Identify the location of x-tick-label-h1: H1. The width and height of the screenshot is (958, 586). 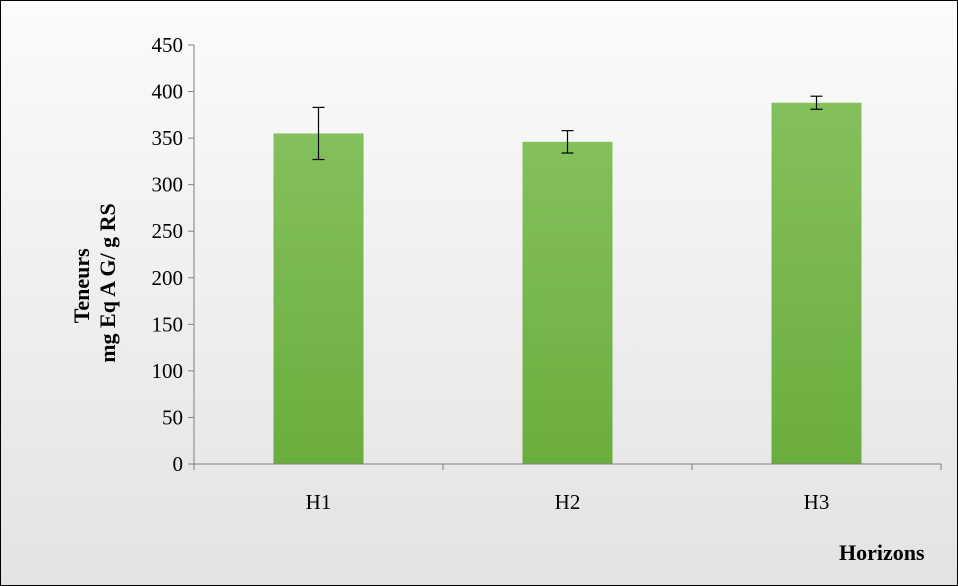
(319, 502).